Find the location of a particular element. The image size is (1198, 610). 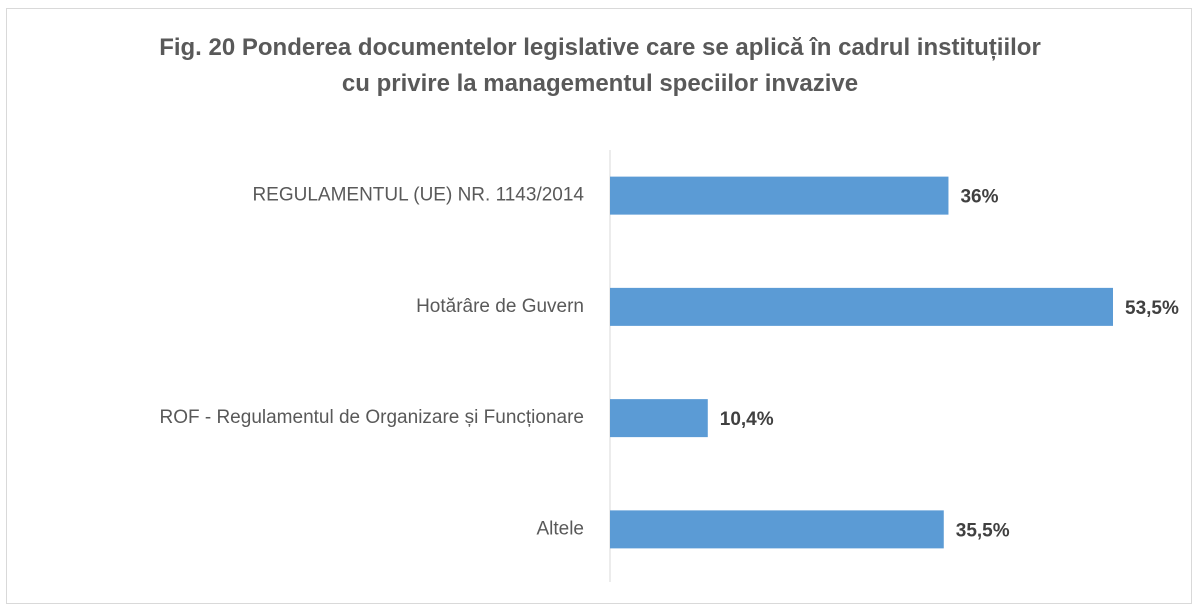

category-label: REGULAMENTUL (UE) NR. 1143/2014 is located at coordinates (418, 195).